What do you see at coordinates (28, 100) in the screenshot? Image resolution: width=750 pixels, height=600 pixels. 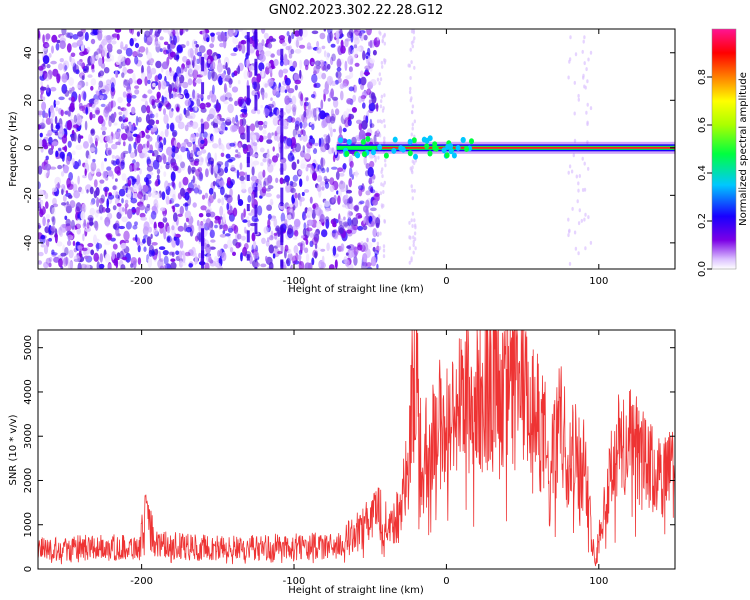 I see `spectrogram-ytick-label: 20` at bounding box center [28, 100].